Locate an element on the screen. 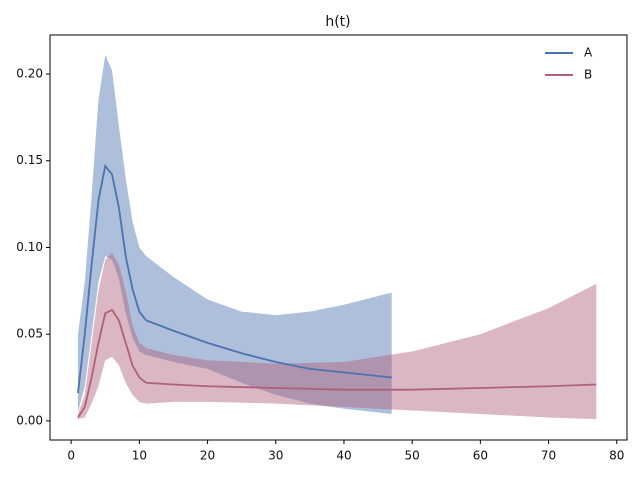 The width and height of the screenshot is (640, 480). y-tick-label: 0.10 is located at coordinates (29, 247).